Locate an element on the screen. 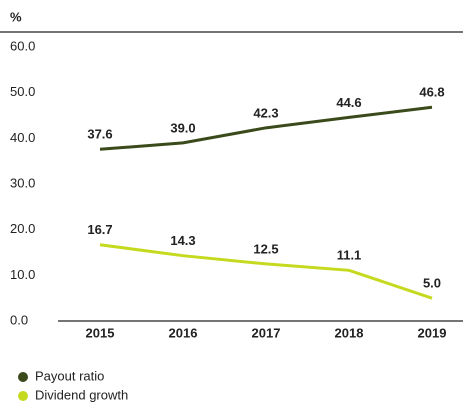  data-label: 14.3 is located at coordinates (182, 240).